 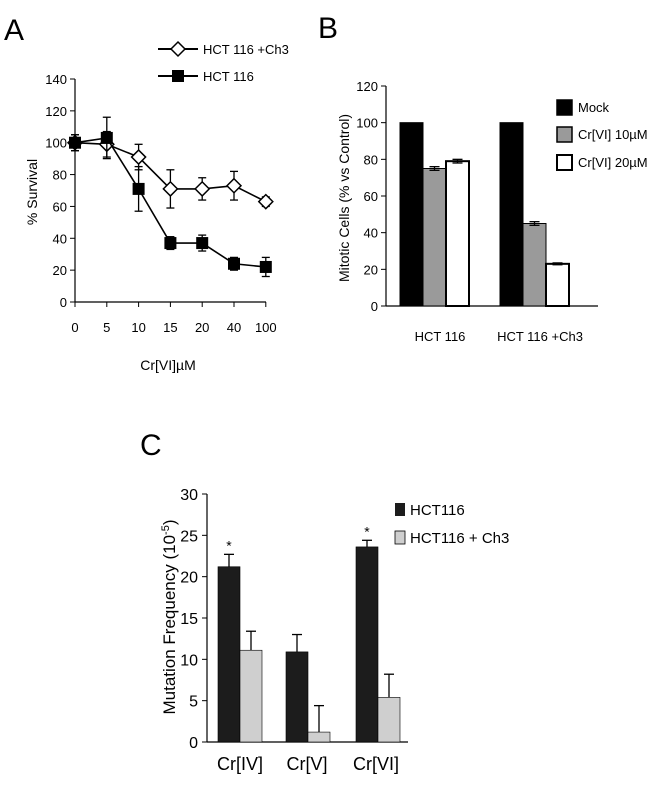 I want to click on legend-label-hct116-ch3: HCT116 + Ch3, so click(x=459, y=538).